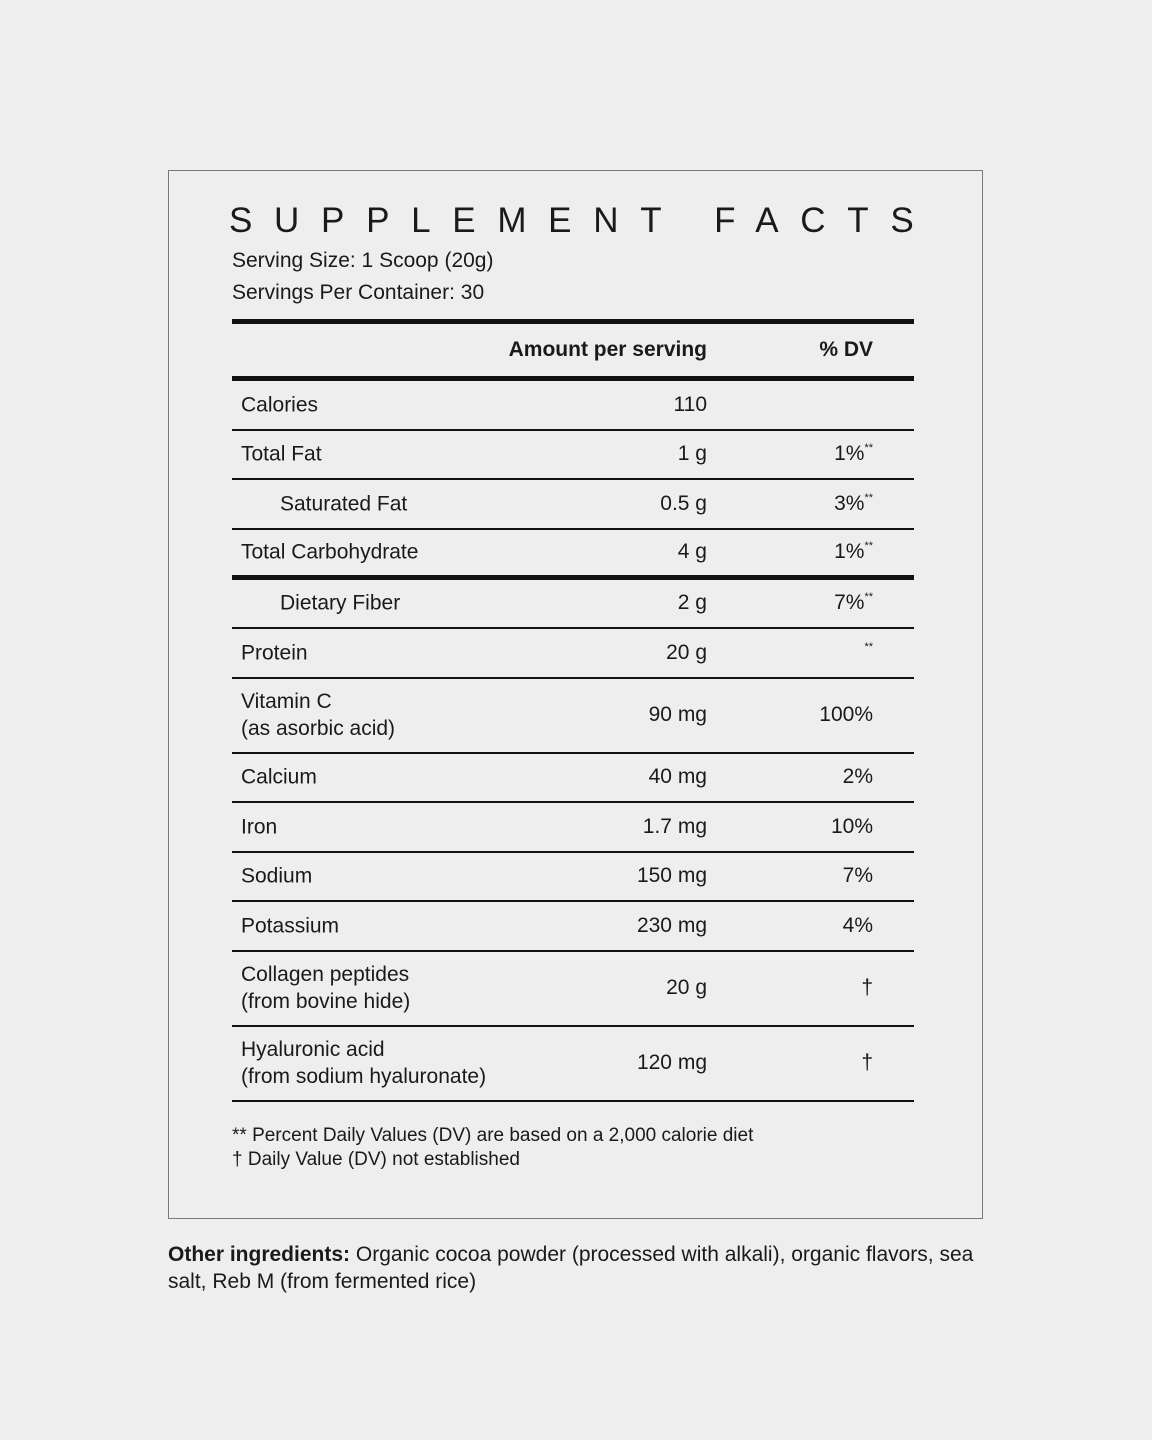 This screenshot has width=1152, height=1440. I want to click on name: Calcium, so click(279, 777).